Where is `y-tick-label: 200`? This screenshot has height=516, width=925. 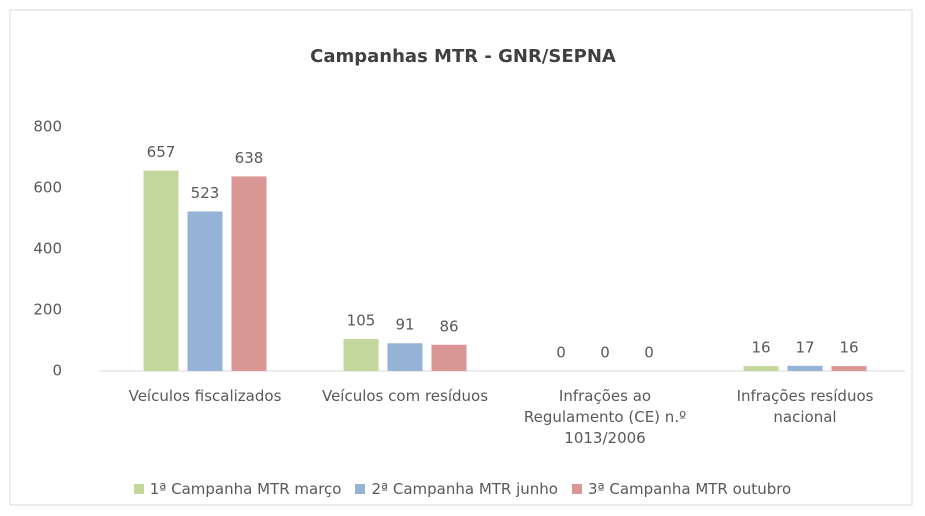 y-tick-label: 200 is located at coordinates (47, 310).